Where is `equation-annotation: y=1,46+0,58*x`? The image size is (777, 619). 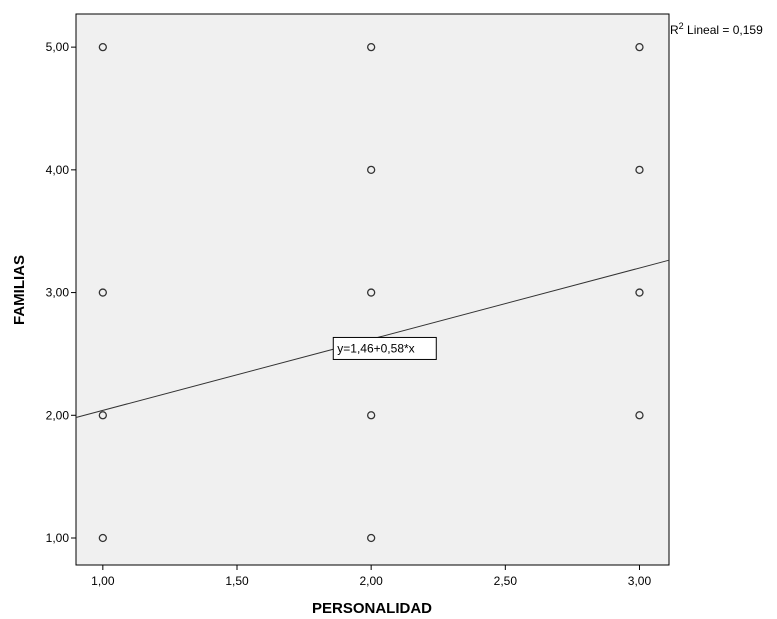 equation-annotation: y=1,46+0,58*x is located at coordinates (384, 348).